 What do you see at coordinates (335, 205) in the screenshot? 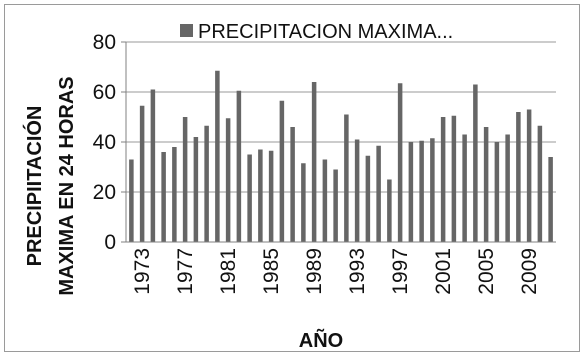
I see `bar-1991` at bounding box center [335, 205].